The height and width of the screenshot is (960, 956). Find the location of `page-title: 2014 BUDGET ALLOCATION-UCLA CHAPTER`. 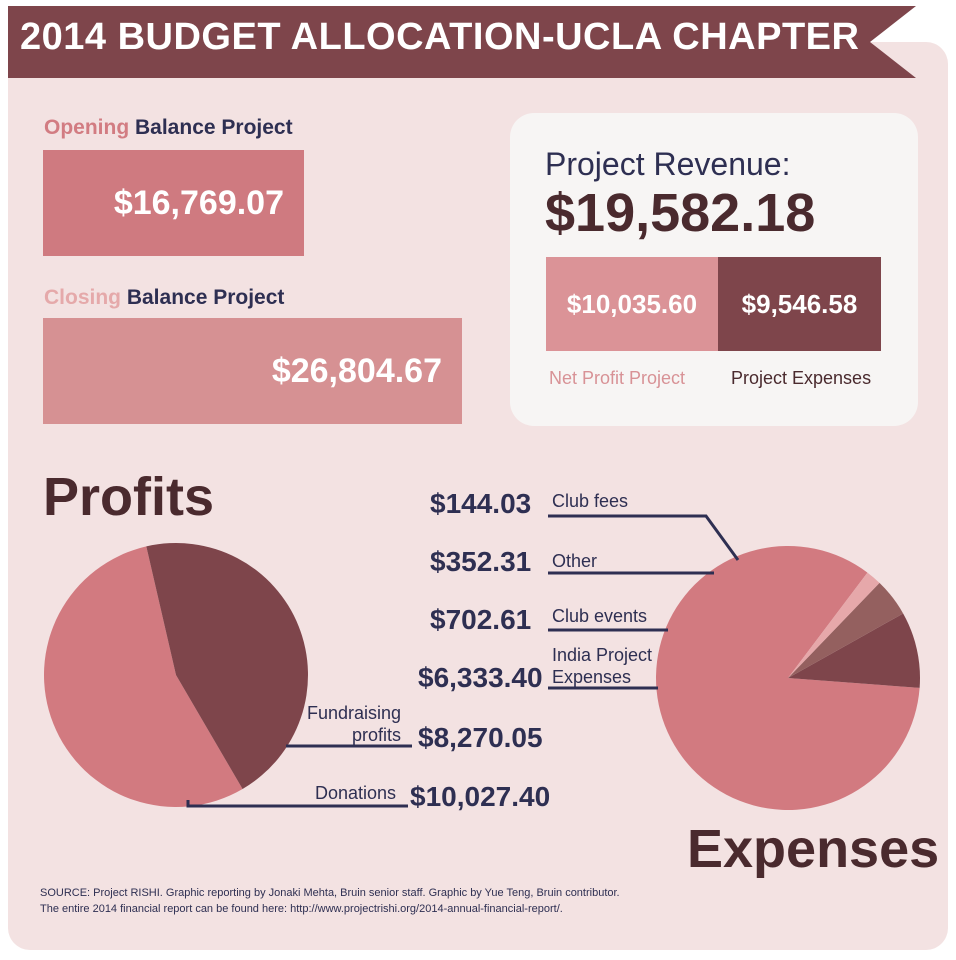

page-title: 2014 BUDGET ALLOCATION-UCLA CHAPTER is located at coordinates (440, 37).